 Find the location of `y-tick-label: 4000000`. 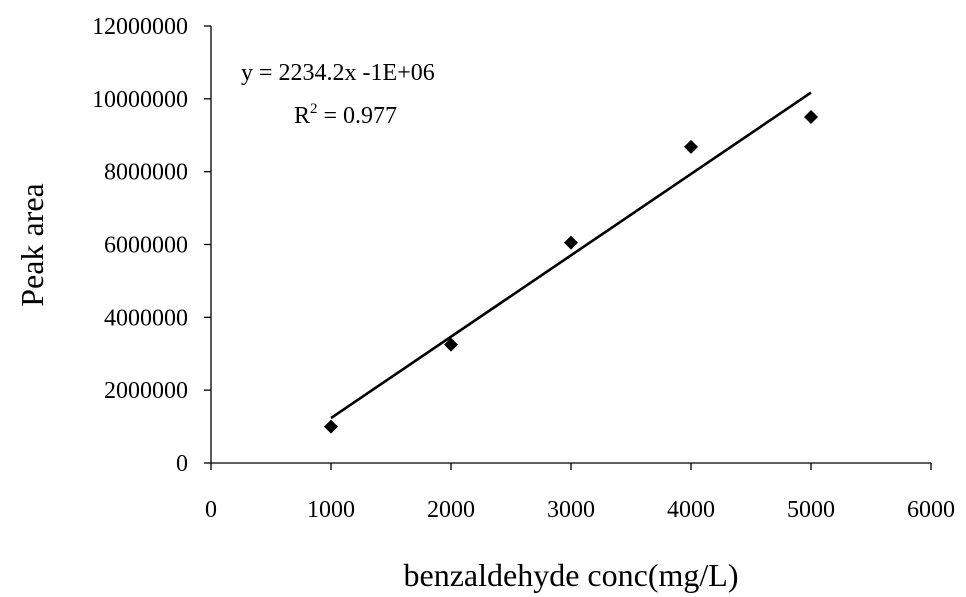

y-tick-label: 4000000 is located at coordinates (146, 318).